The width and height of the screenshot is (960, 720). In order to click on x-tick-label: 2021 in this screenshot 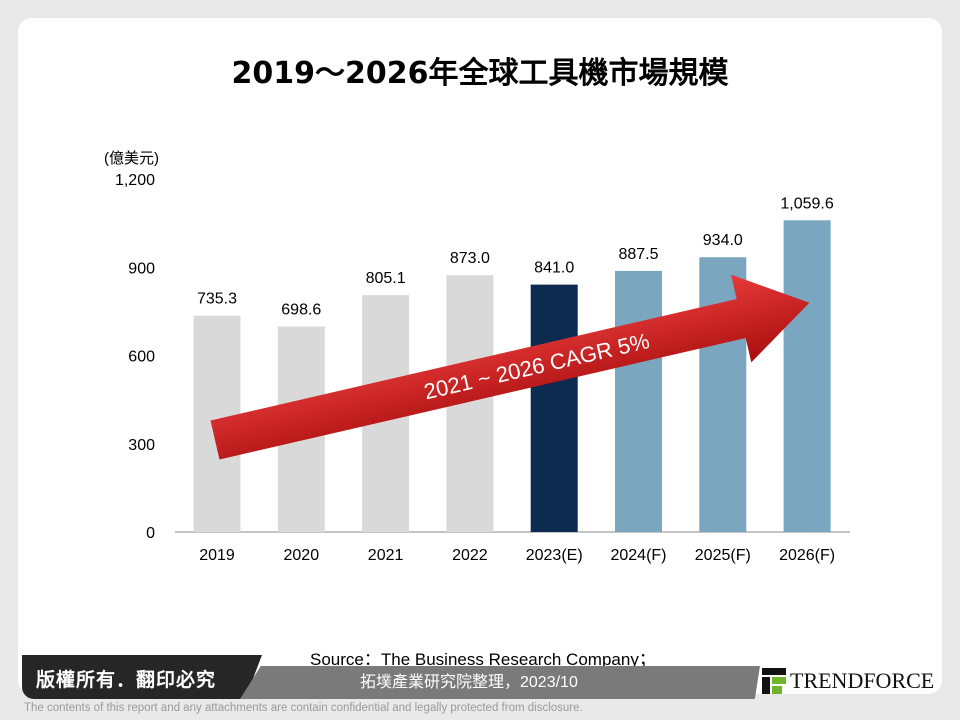, I will do `click(386, 555)`.